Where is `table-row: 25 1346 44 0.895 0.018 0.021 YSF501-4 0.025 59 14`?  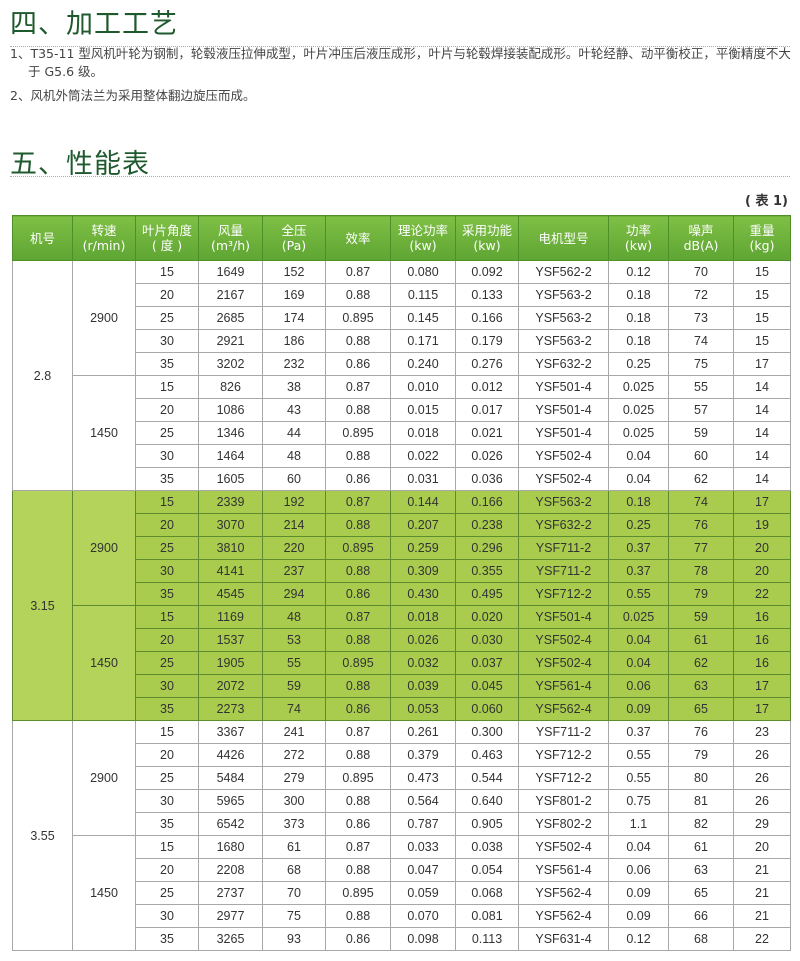
table-row: 25 1346 44 0.895 0.018 0.021 YSF501-4 0.025 59 14 is located at coordinates (402, 433).